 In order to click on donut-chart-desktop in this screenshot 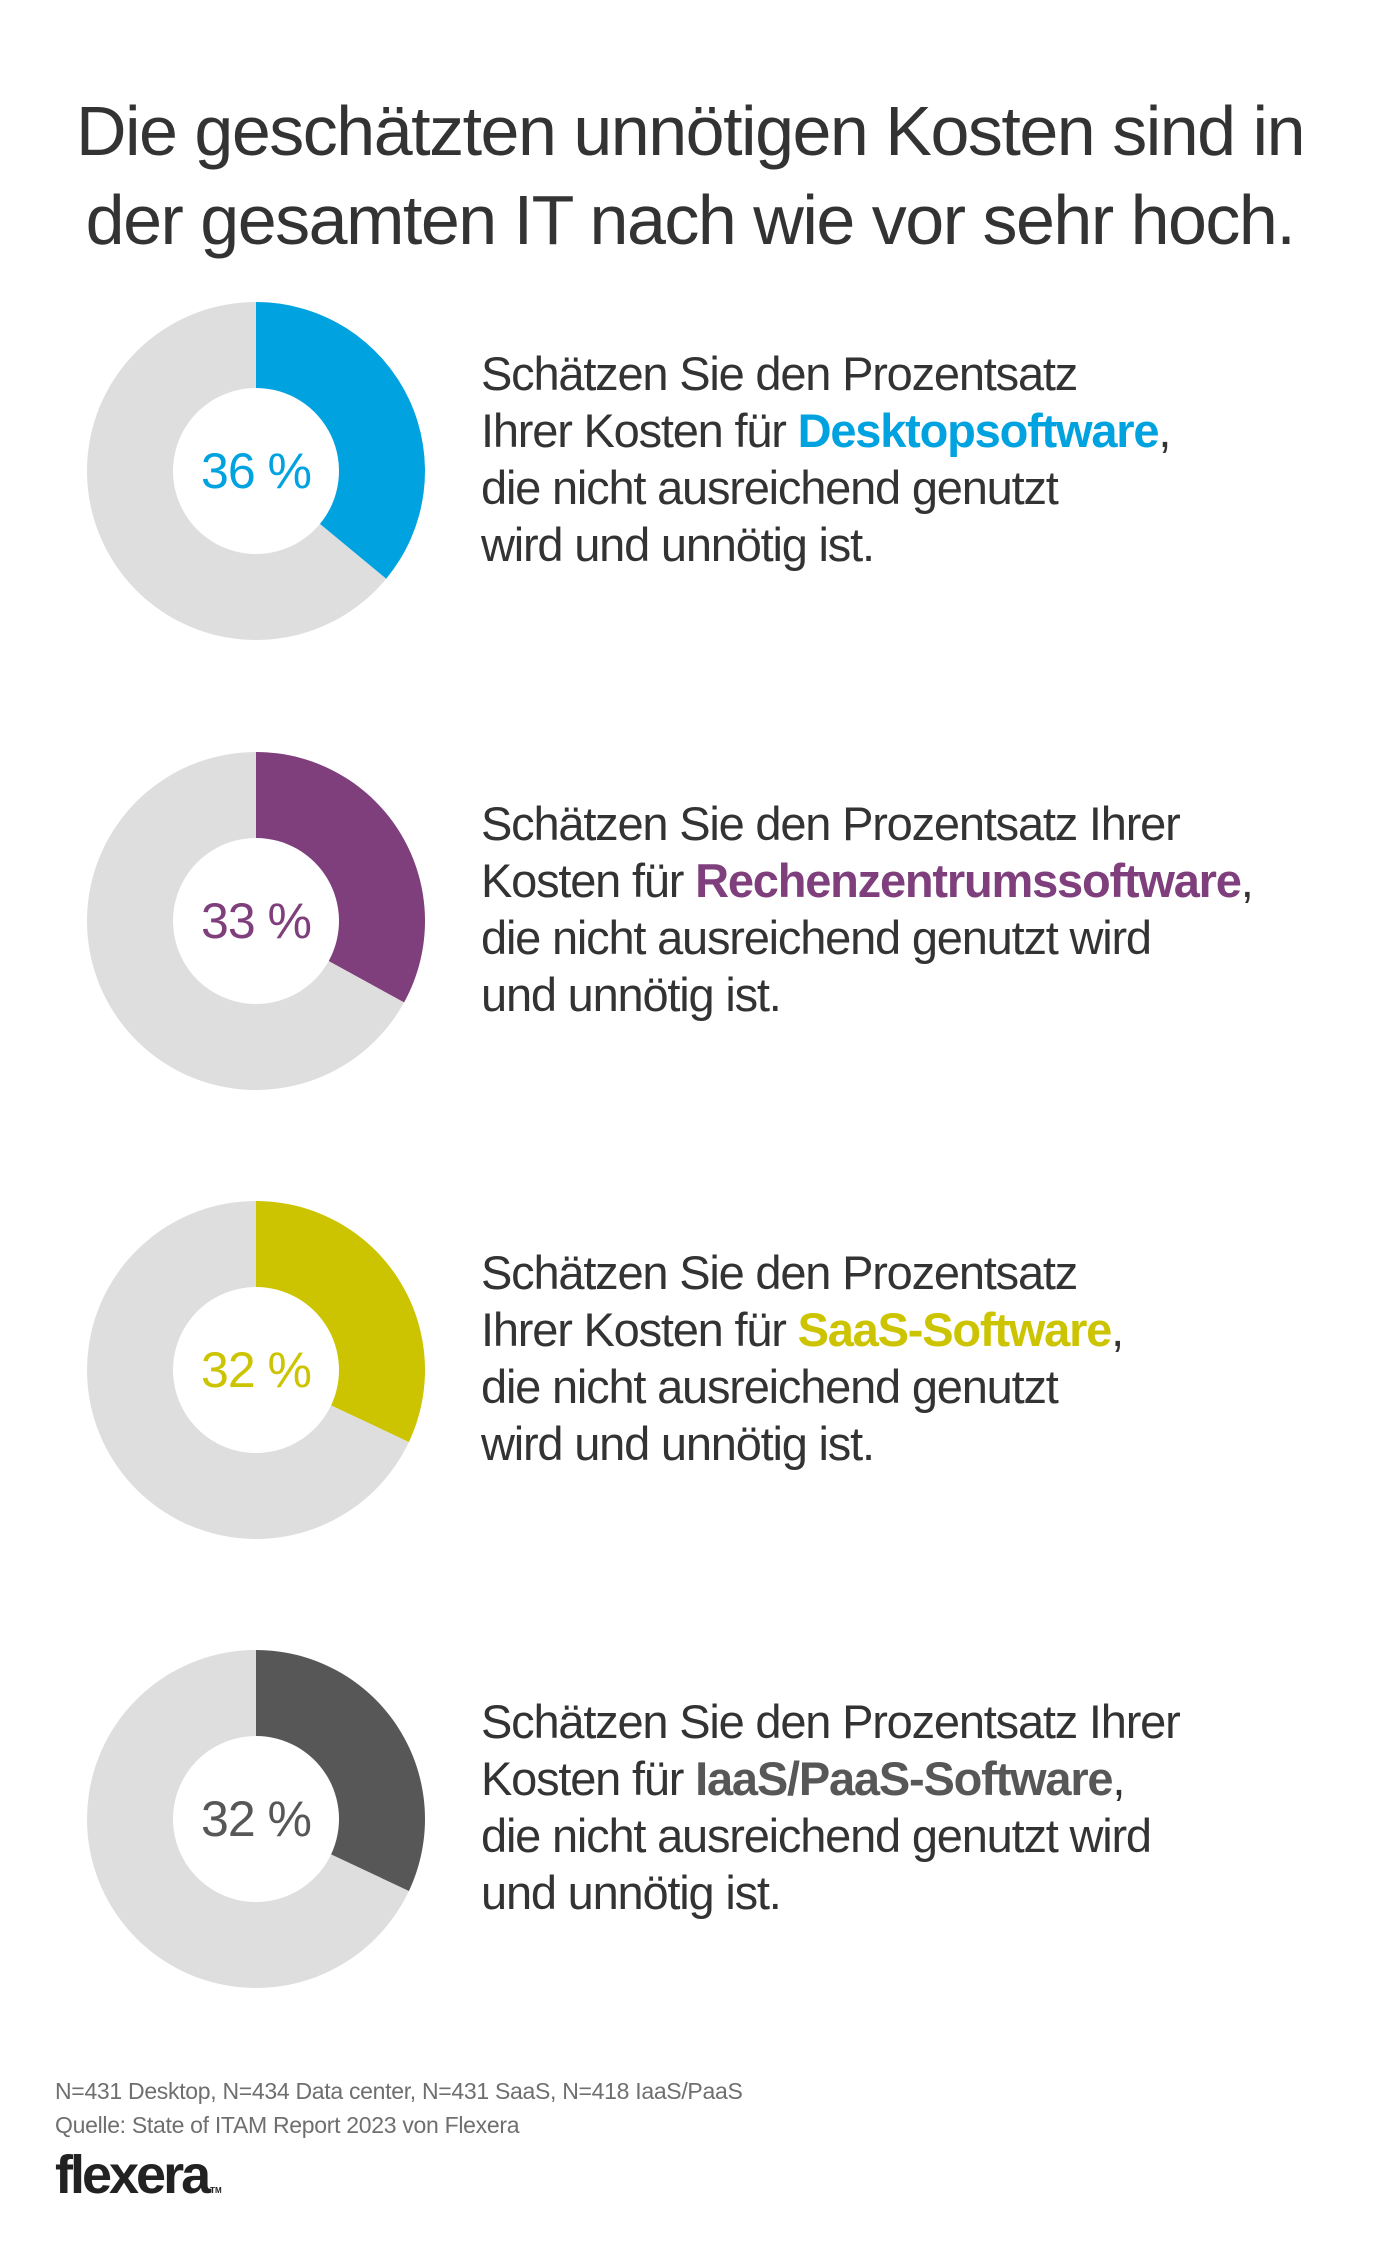, I will do `click(256, 471)`.